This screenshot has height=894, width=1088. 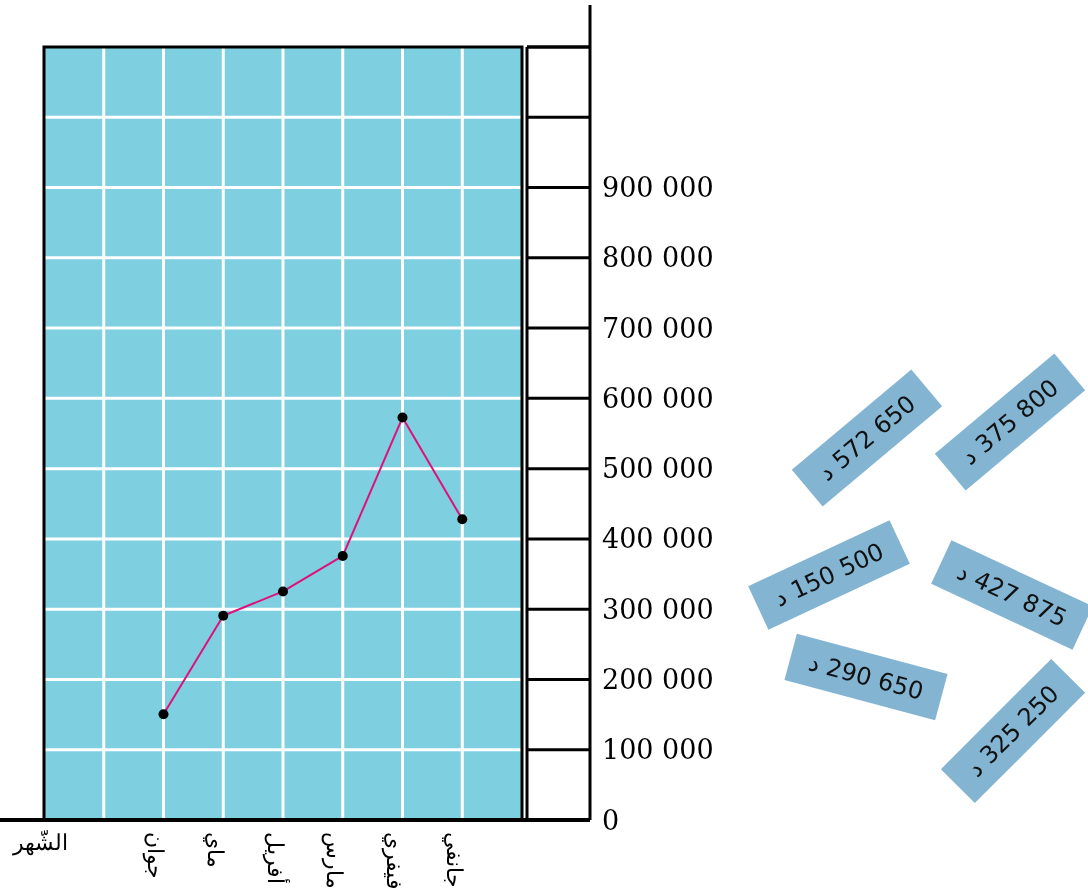 I want to click on picture-card: د 290 650, so click(x=866, y=677).